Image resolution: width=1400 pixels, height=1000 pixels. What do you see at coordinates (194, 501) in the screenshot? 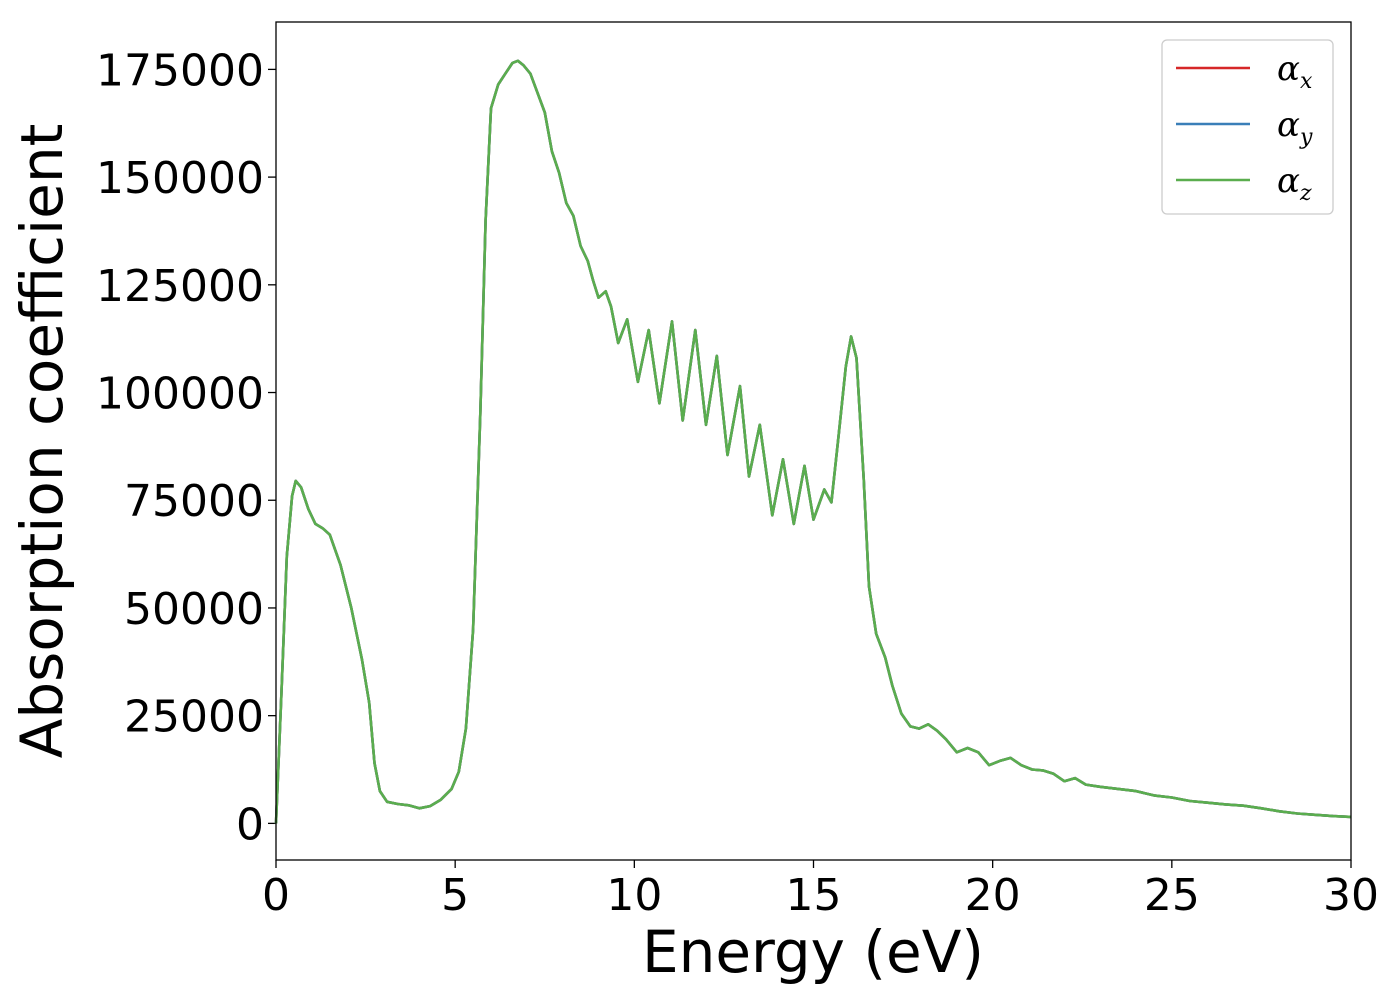
I see `y-tick-label: 75000` at bounding box center [194, 501].